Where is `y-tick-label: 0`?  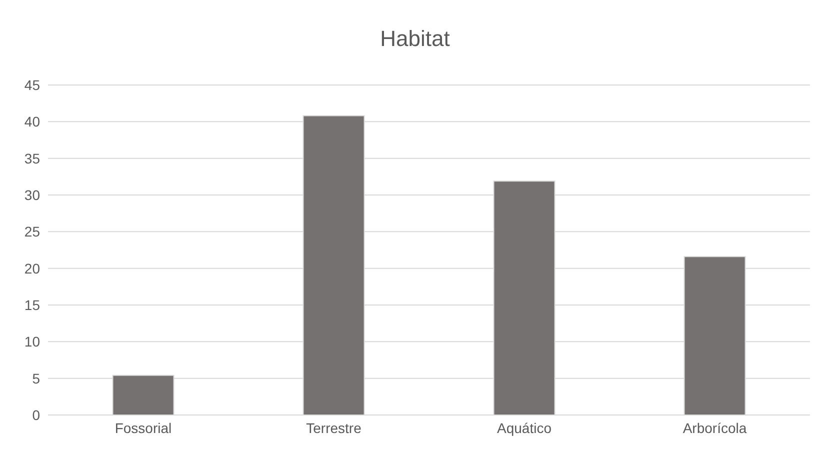 y-tick-label: 0 is located at coordinates (36, 414).